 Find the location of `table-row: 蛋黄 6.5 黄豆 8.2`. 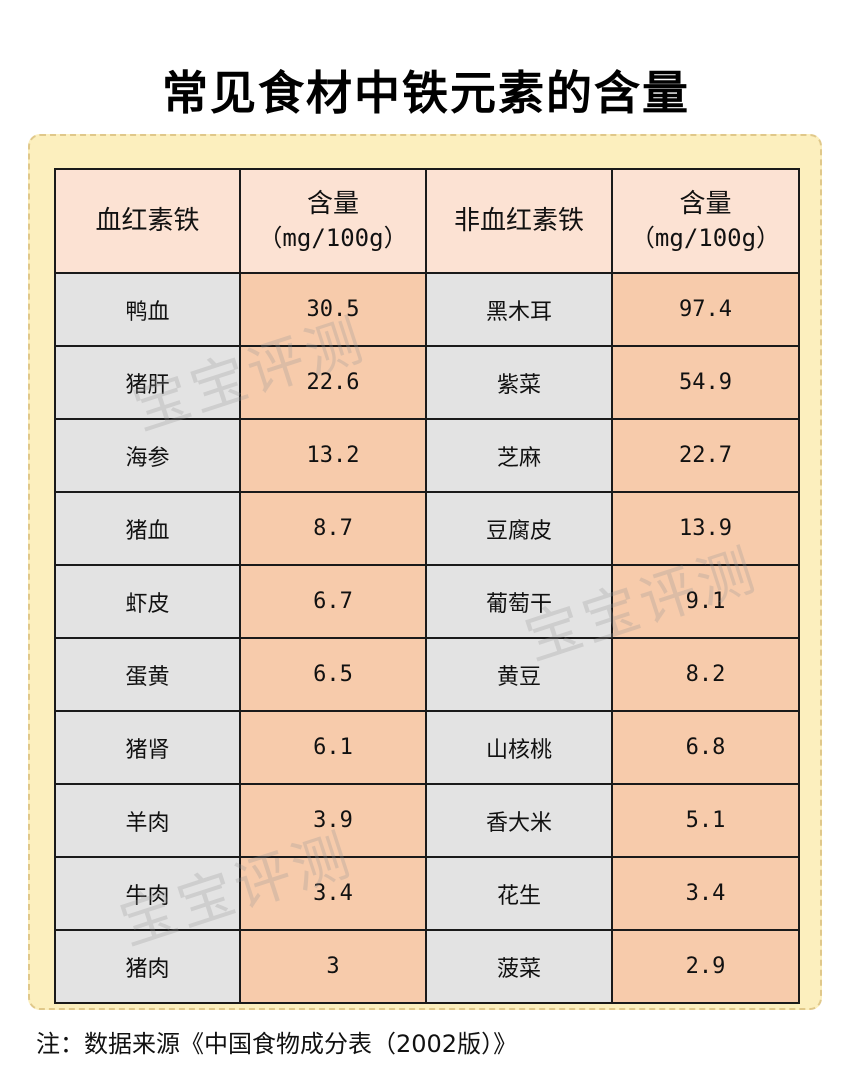

table-row: 蛋黄 6.5 黄豆 8.2 is located at coordinates (427, 674).